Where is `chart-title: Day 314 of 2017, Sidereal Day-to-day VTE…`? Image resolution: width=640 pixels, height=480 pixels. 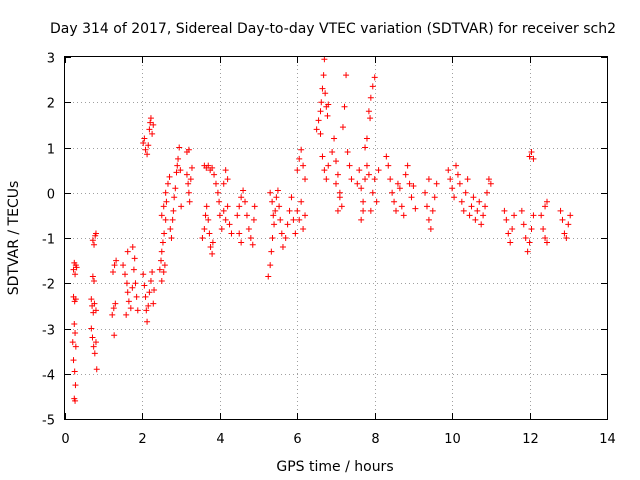 chart-title: Day 314 of 2017, Sidereal Day-to-day VTE… is located at coordinates (333, 29).